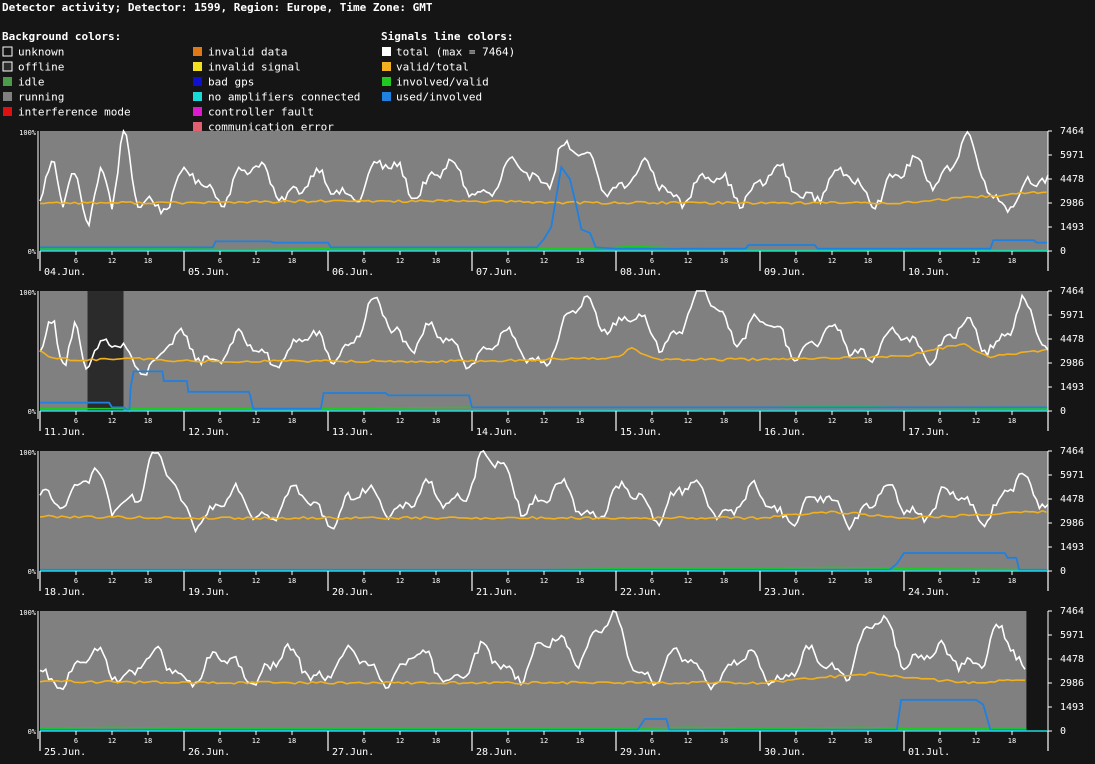 This screenshot has width=1095, height=764. What do you see at coordinates (641, 272) in the screenshot?
I see `day-label-4: 08.Jun.` at bounding box center [641, 272].